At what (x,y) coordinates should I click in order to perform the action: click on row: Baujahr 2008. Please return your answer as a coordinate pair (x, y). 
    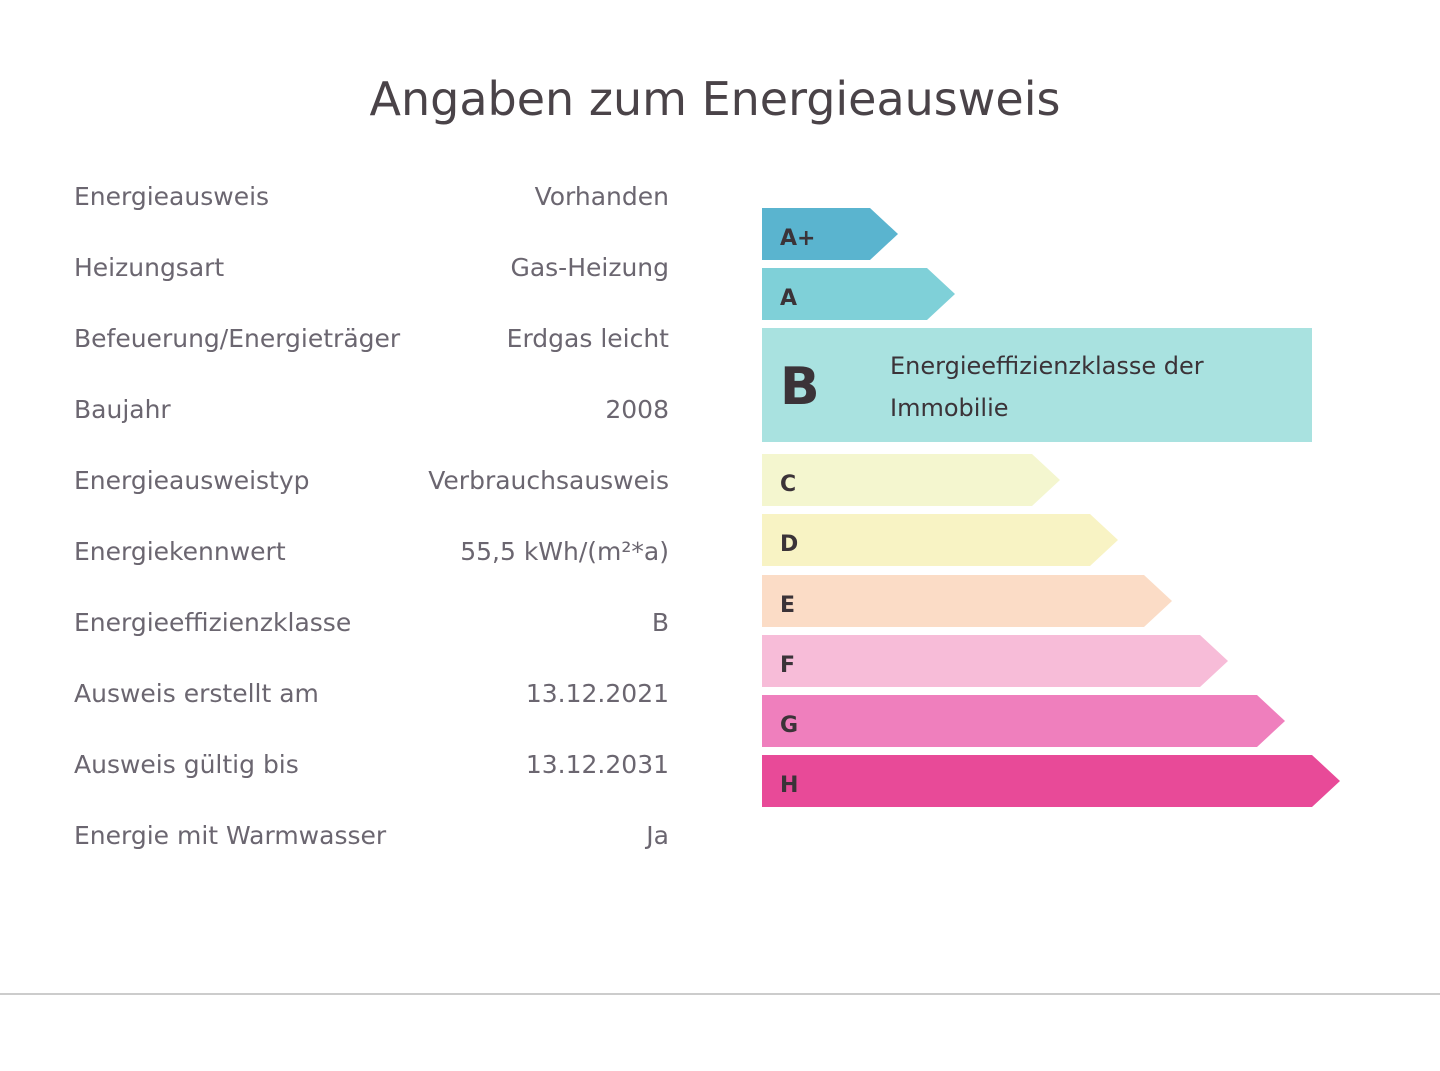
    Looking at the image, I should click on (371, 409).